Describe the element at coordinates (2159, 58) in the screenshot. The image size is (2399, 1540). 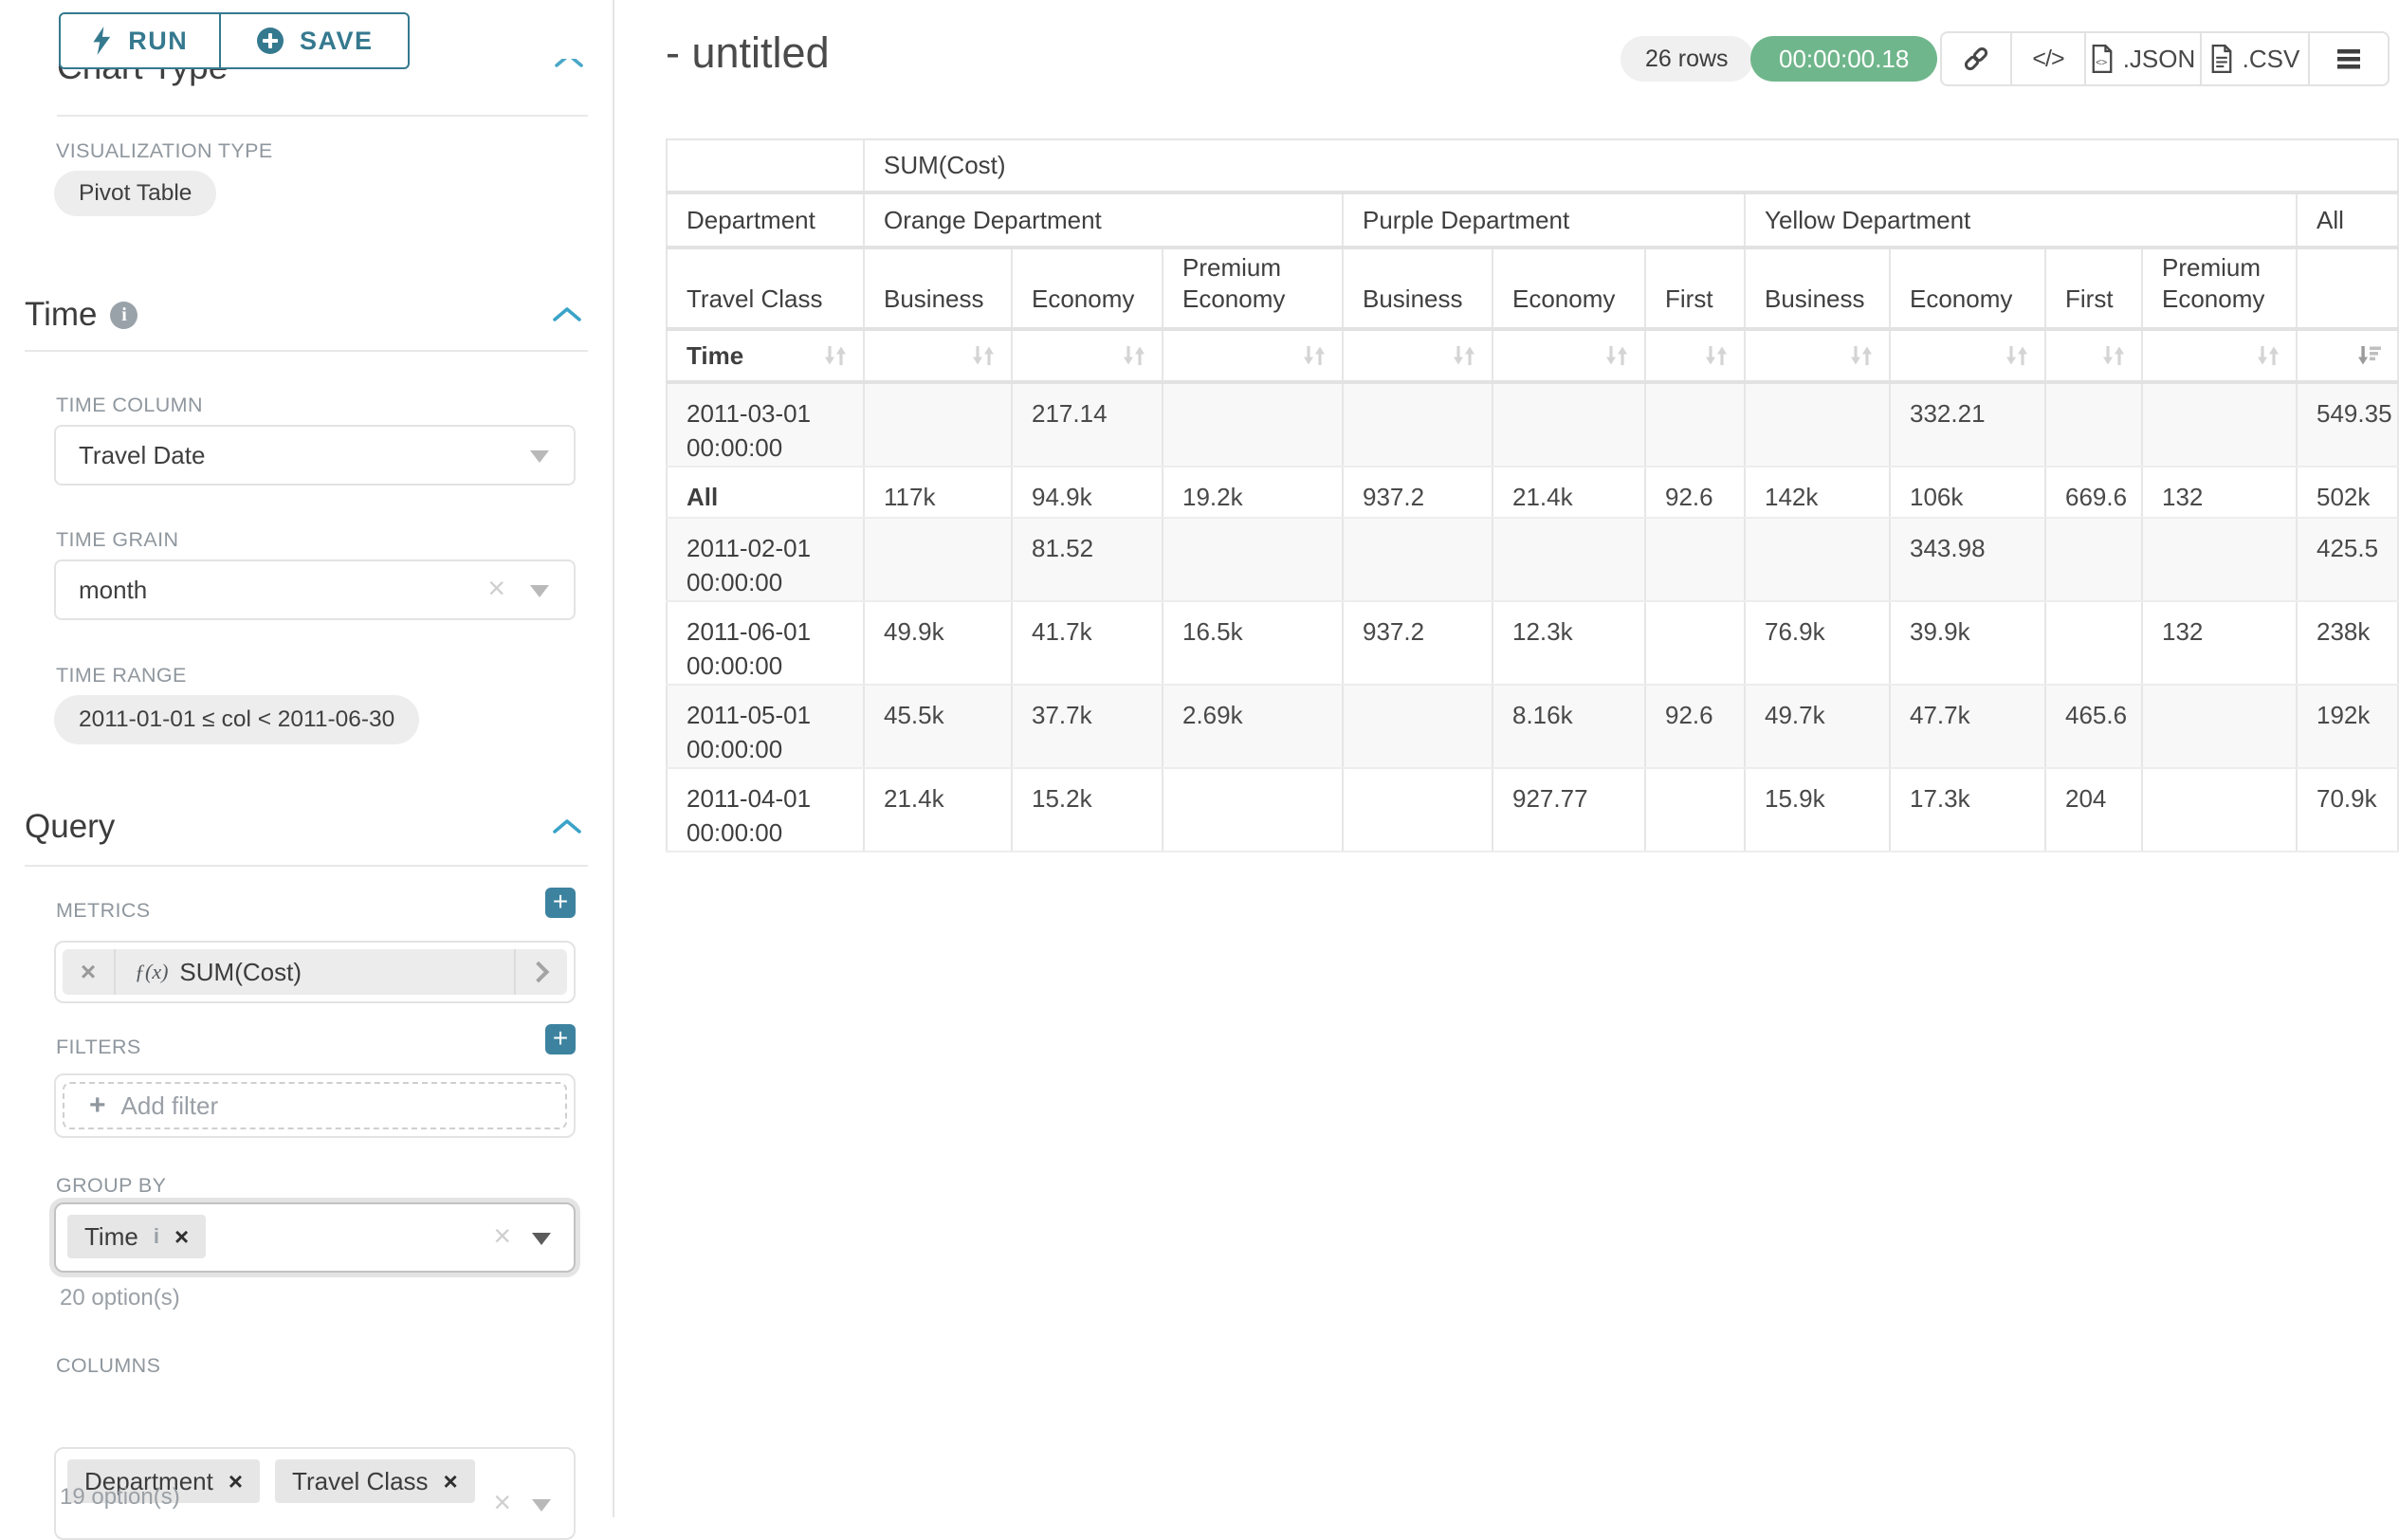
I see `export-json-label: .JSON` at that location.